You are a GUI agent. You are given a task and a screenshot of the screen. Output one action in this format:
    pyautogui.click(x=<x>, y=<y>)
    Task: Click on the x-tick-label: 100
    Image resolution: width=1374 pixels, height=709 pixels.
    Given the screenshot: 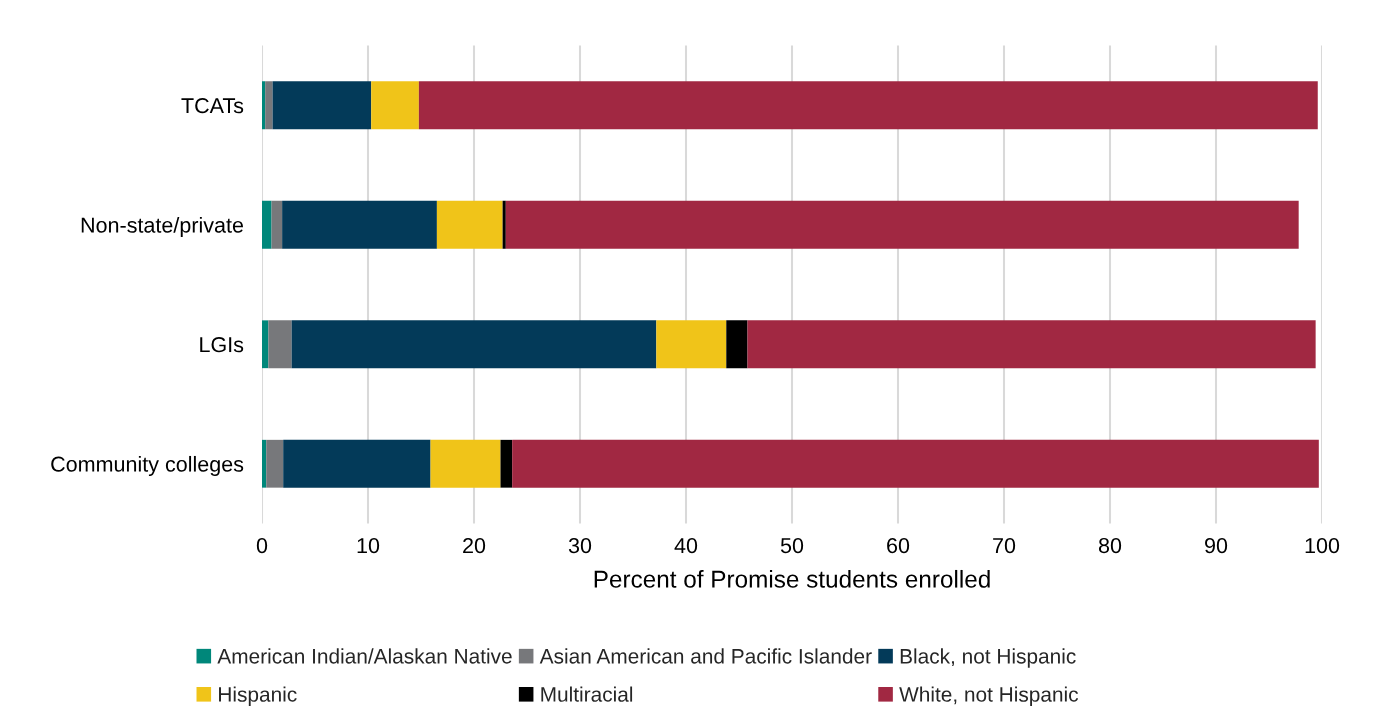 What is the action you would take?
    pyautogui.click(x=1322, y=545)
    